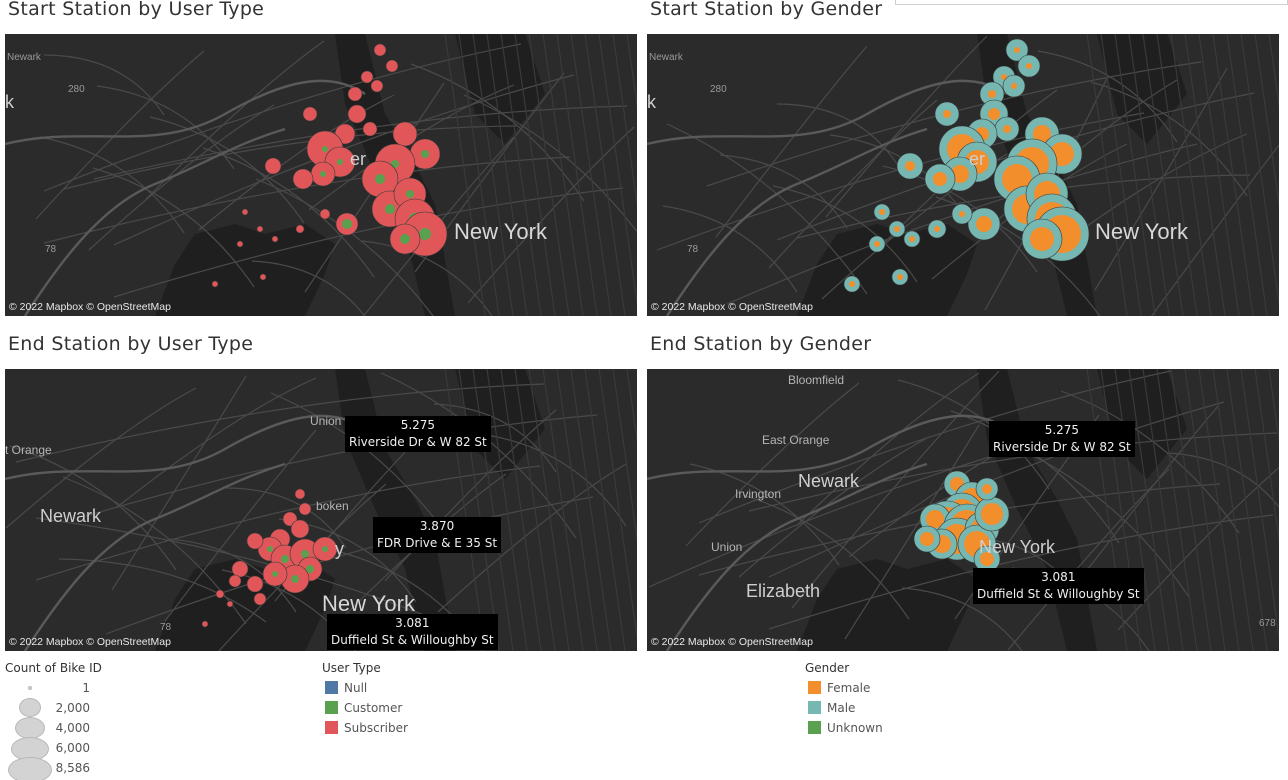 The height and width of the screenshot is (780, 1288). Describe the element at coordinates (332, 506) in the screenshot. I see `map-label-hoboken: boken` at that location.